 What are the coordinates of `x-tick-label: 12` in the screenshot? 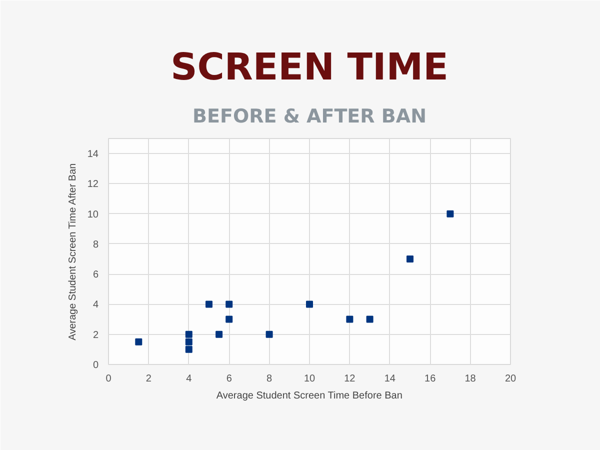 It's located at (350, 379).